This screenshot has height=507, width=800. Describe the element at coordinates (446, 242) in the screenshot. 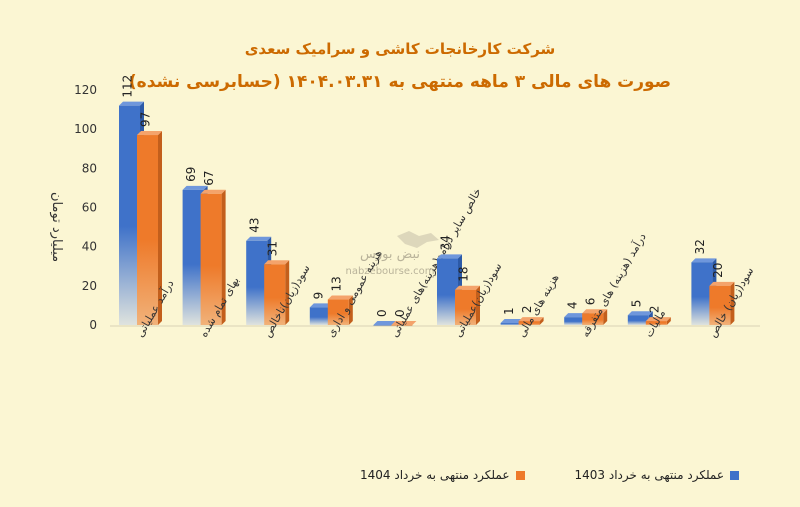

I see `data-label: 34` at that location.